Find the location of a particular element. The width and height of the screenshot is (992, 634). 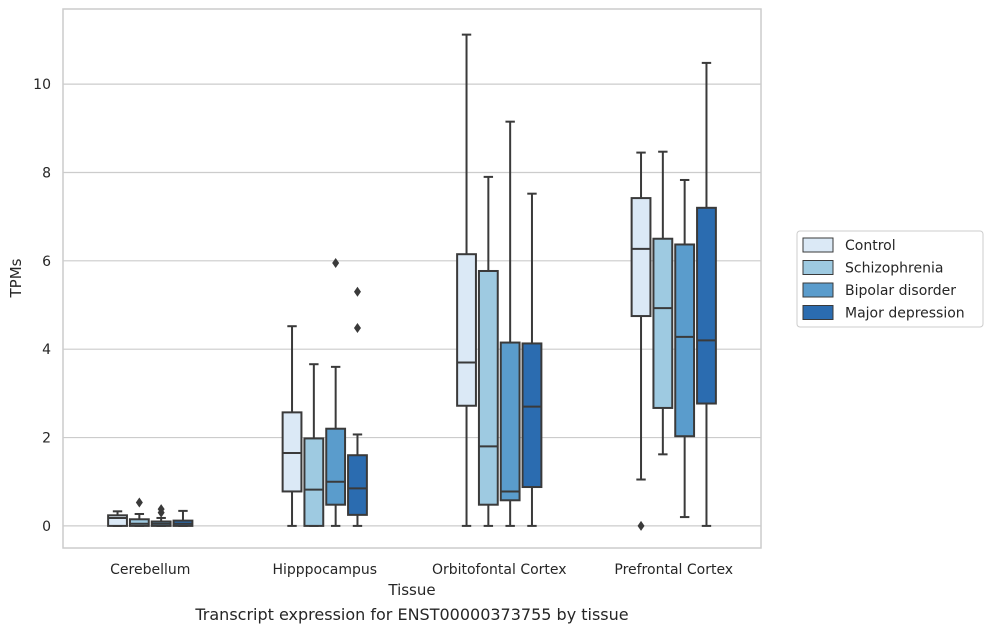

legend-label: Bipolar disorder is located at coordinates (900, 291).